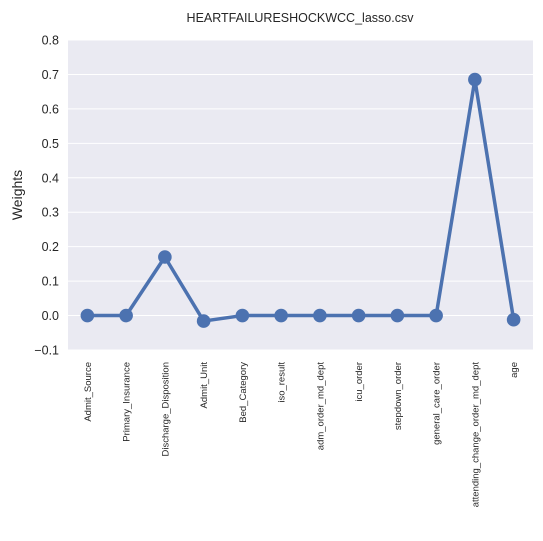 The height and width of the screenshot is (541, 543). I want to click on y-axis-label: Weights, so click(17, 195).